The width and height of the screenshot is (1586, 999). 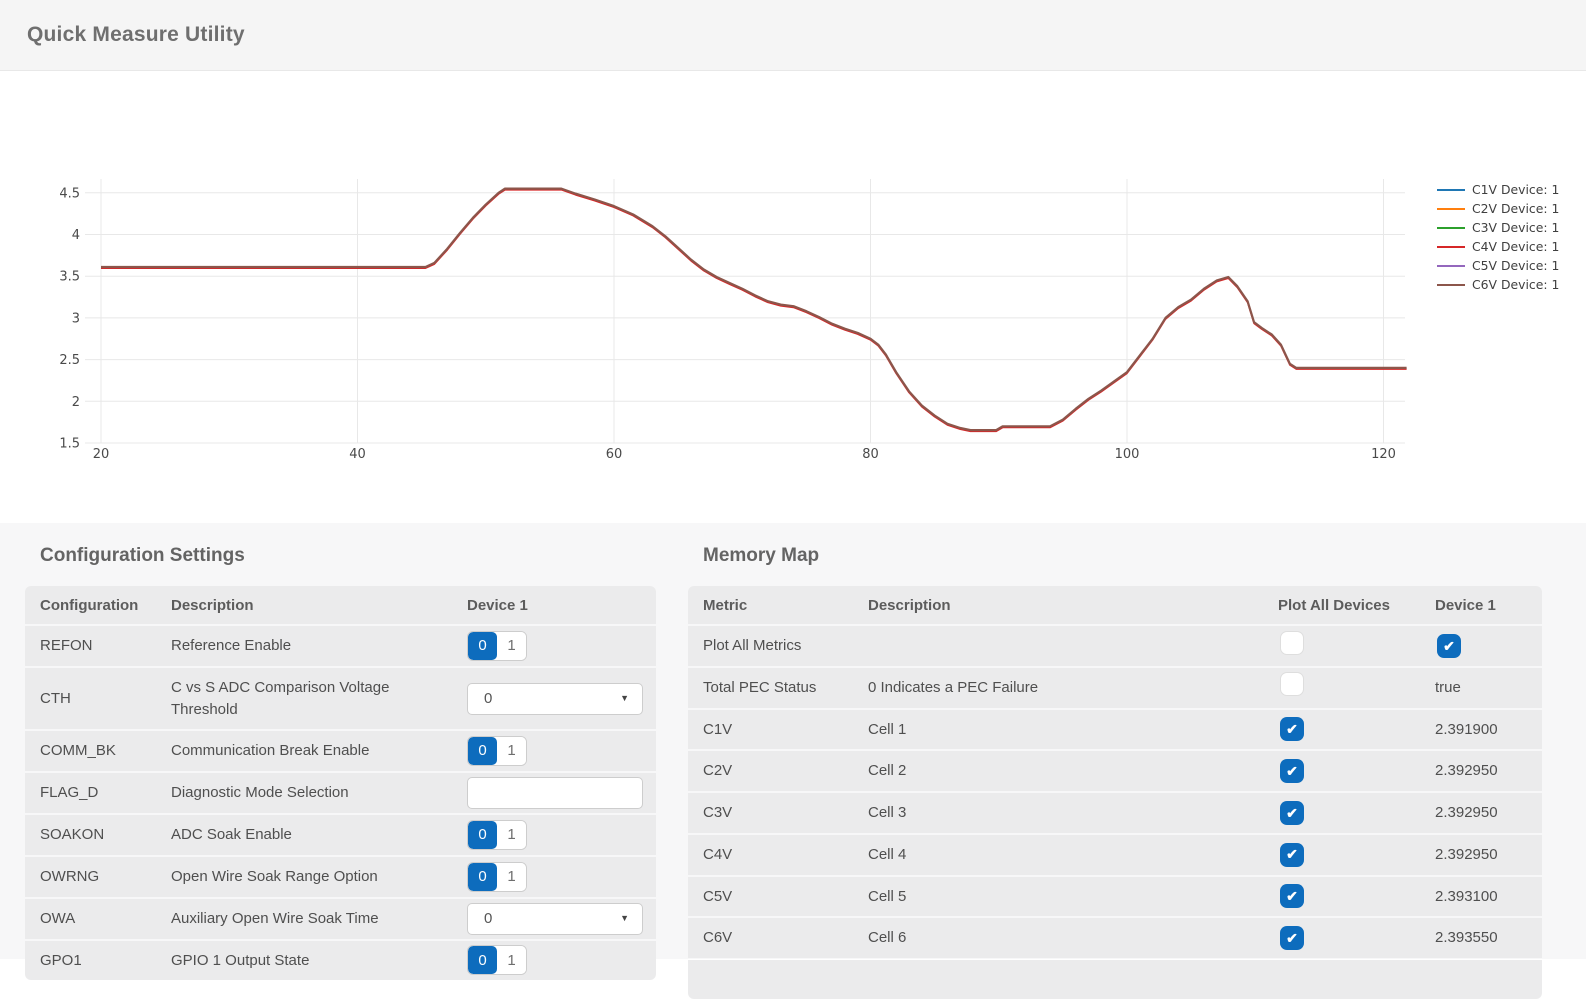 I want to click on y-axis-tick-label: 4, so click(x=76, y=235).